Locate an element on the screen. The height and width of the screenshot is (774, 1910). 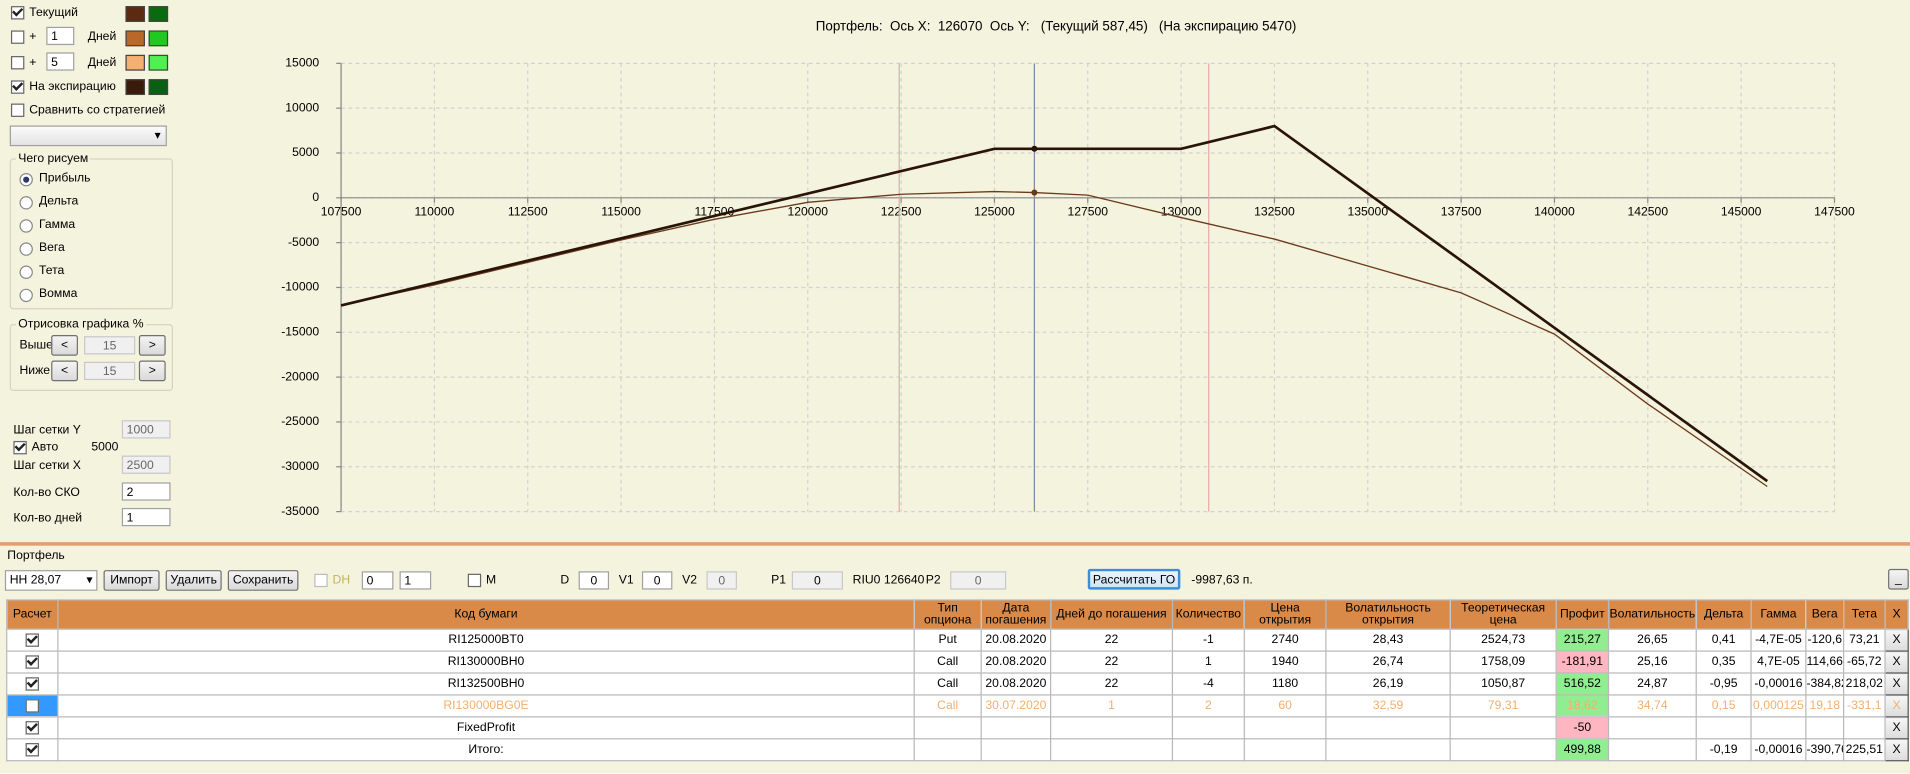
input: 2 is located at coordinates (146, 491).